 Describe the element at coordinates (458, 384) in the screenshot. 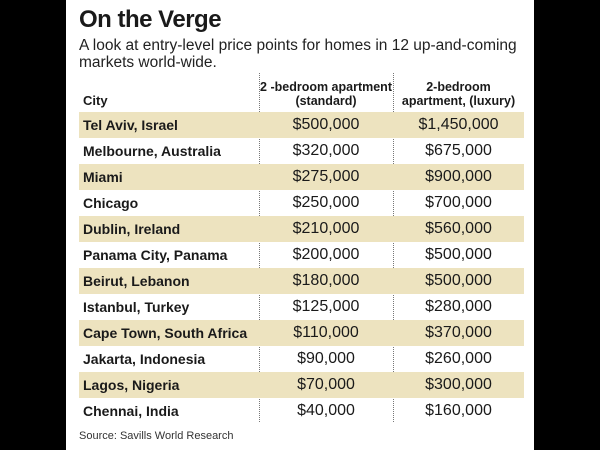

I see `luxury-price-cell: $300,000` at that location.